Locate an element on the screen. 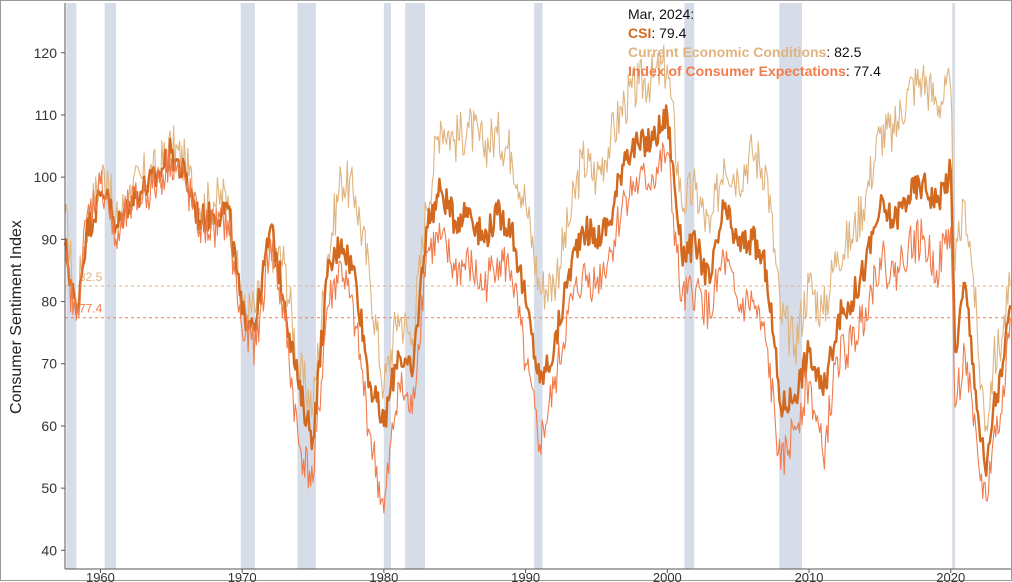 This screenshot has height=582, width=1012. x-tick-label: 2010 is located at coordinates (809, 576).